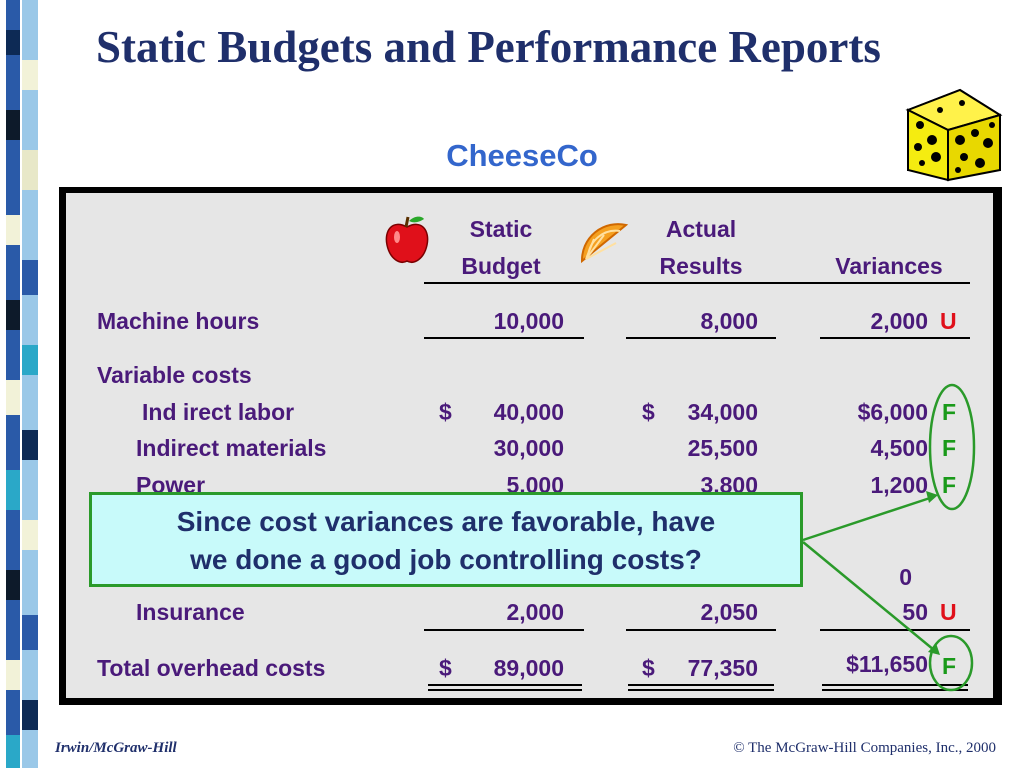 This screenshot has height=768, width=1024. What do you see at coordinates (892, 412) in the screenshot?
I see `indirect-labor-variance: $6,000` at bounding box center [892, 412].